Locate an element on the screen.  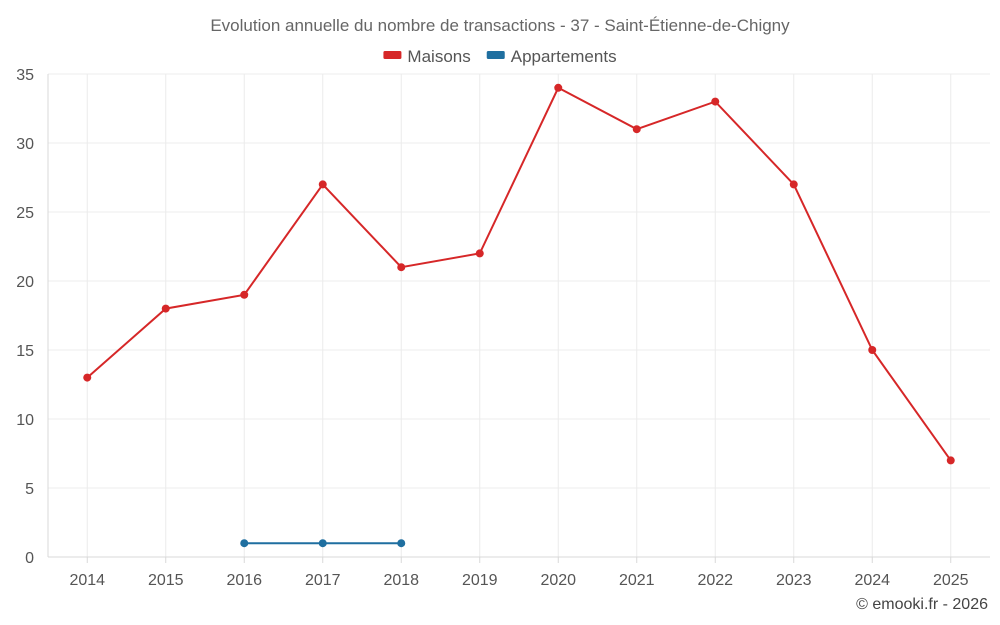
series-appartements is located at coordinates (323, 543).